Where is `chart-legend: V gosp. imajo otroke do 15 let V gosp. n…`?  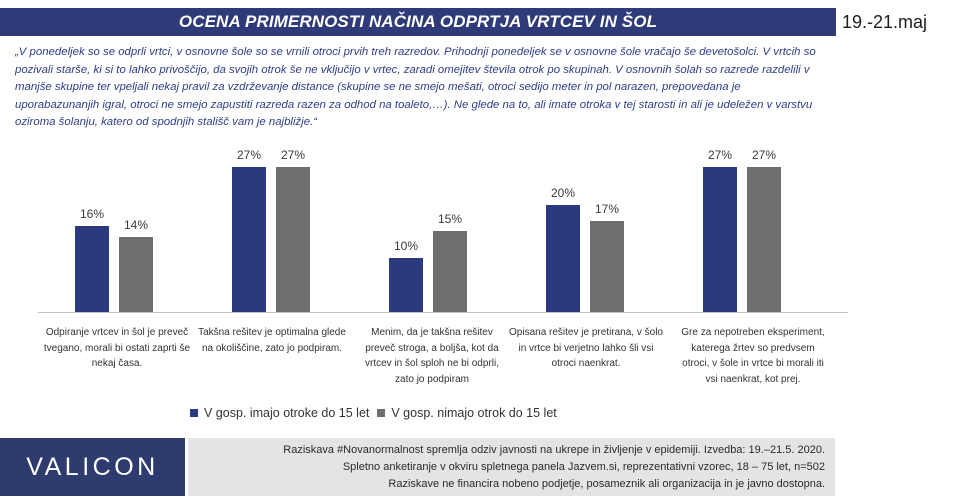 chart-legend: V gosp. imajo otroke do 15 let V gosp. n… is located at coordinates (377, 413).